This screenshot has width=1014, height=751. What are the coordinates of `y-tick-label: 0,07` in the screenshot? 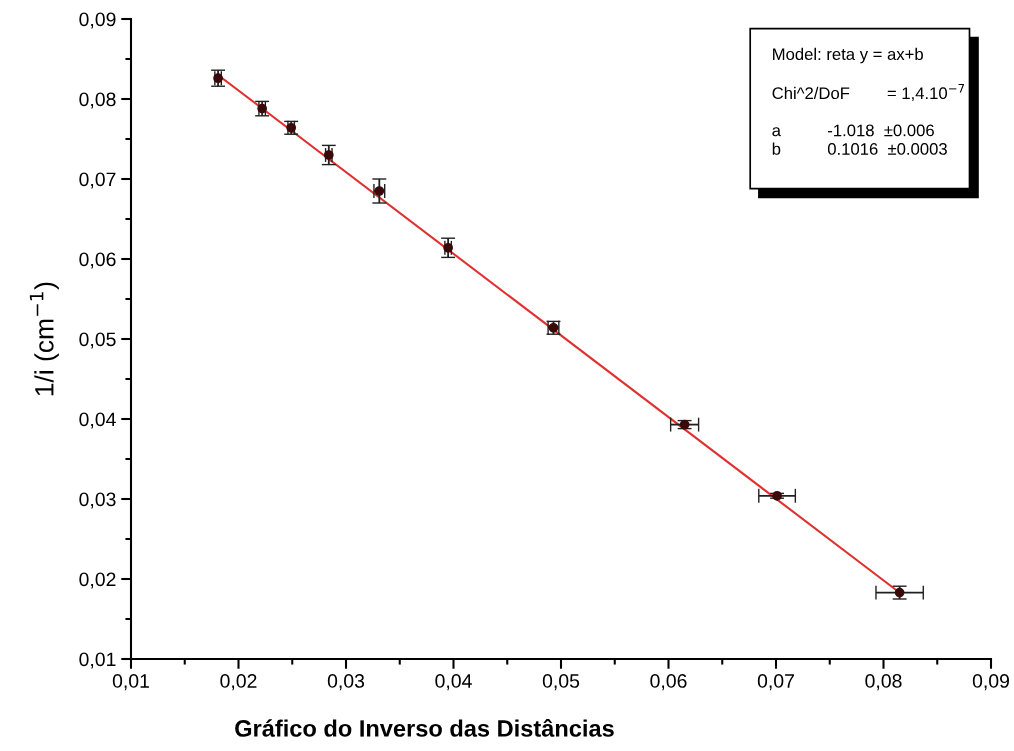 It's located at (97, 180).